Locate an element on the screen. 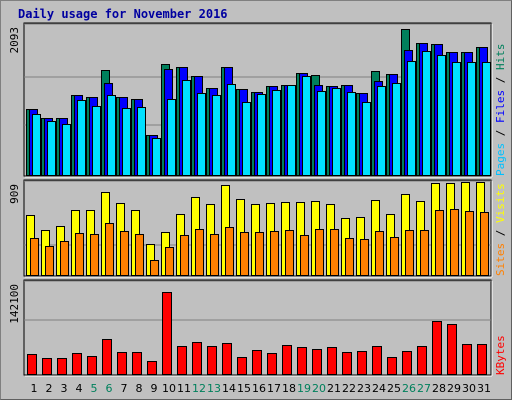  legend-entry: Visits is located at coordinates (500, 203).